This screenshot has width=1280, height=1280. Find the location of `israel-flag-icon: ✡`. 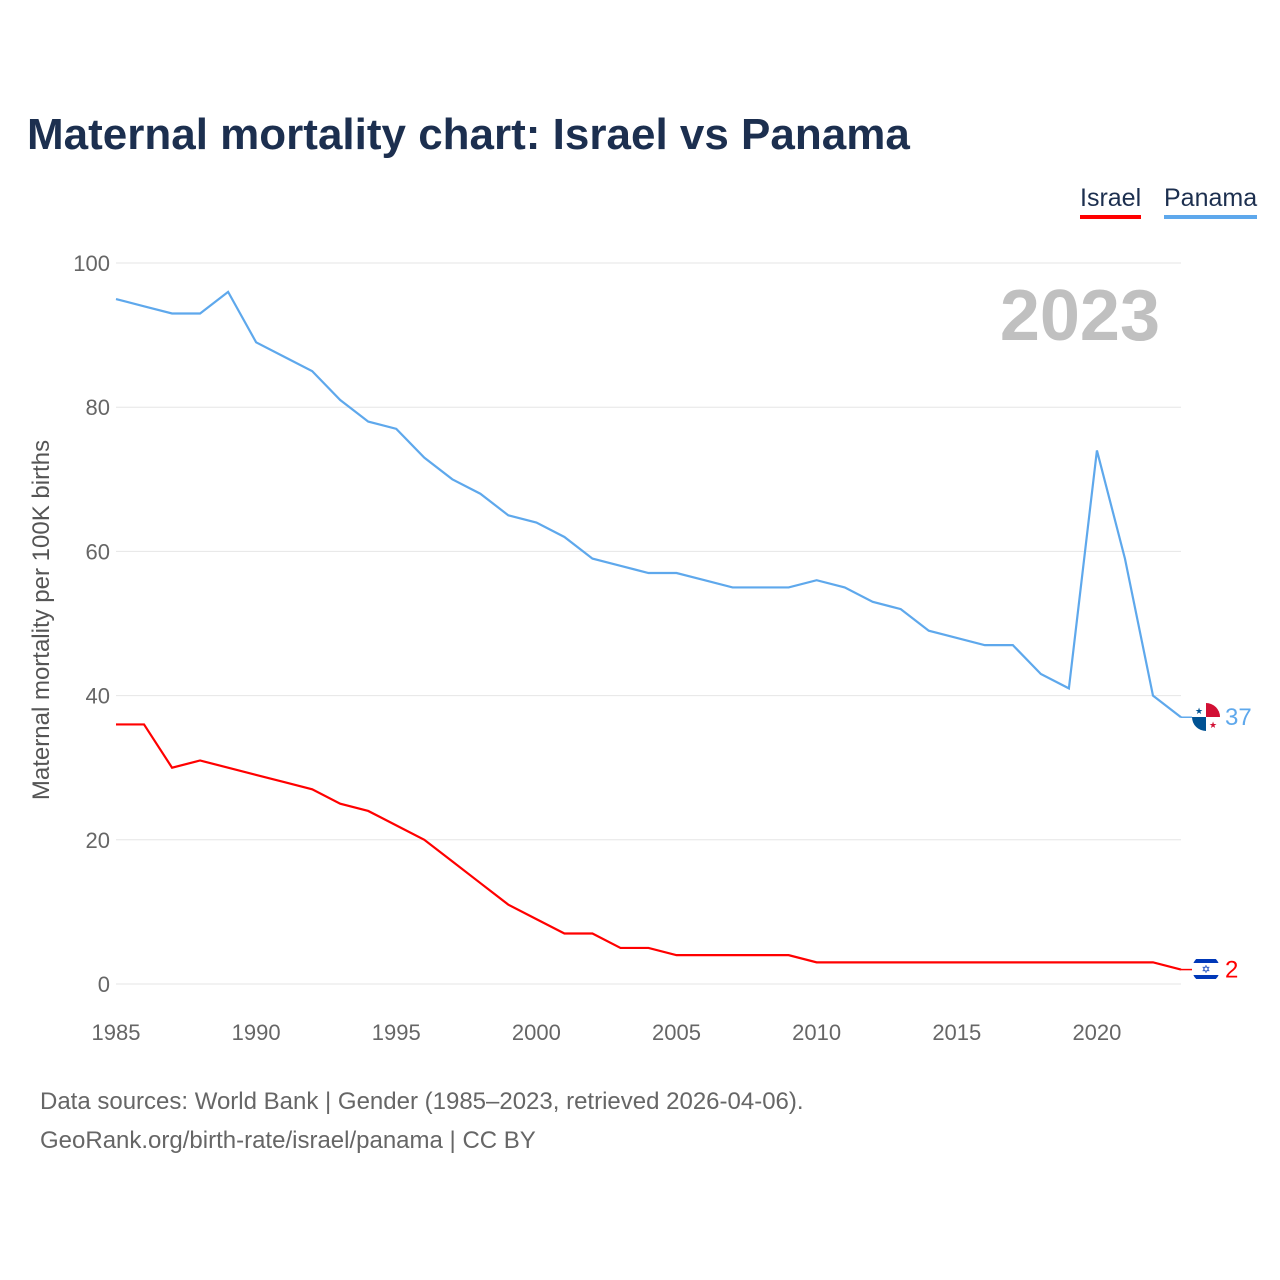

israel-flag-icon: ✡ is located at coordinates (1206, 969).